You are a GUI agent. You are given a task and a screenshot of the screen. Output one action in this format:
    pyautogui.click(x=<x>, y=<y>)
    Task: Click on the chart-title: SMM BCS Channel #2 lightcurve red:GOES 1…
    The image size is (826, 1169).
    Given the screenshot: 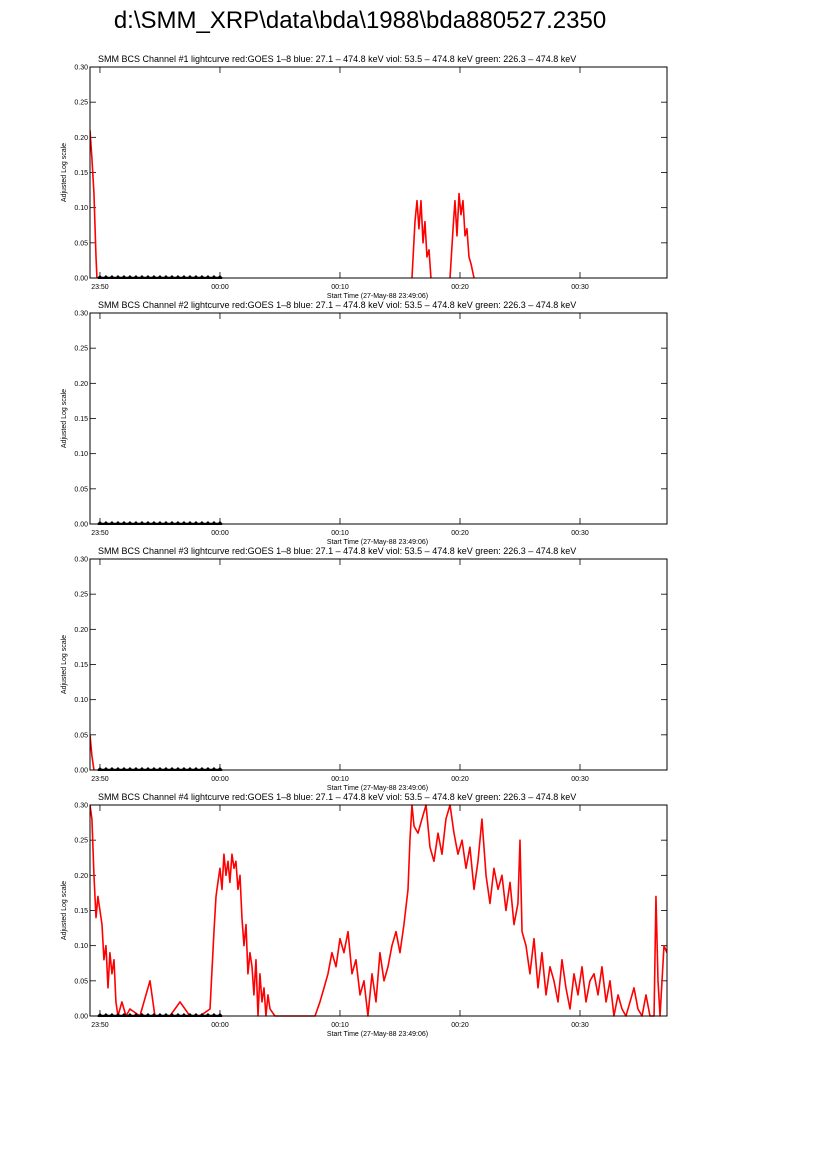 What is the action you would take?
    pyautogui.click(x=337, y=305)
    